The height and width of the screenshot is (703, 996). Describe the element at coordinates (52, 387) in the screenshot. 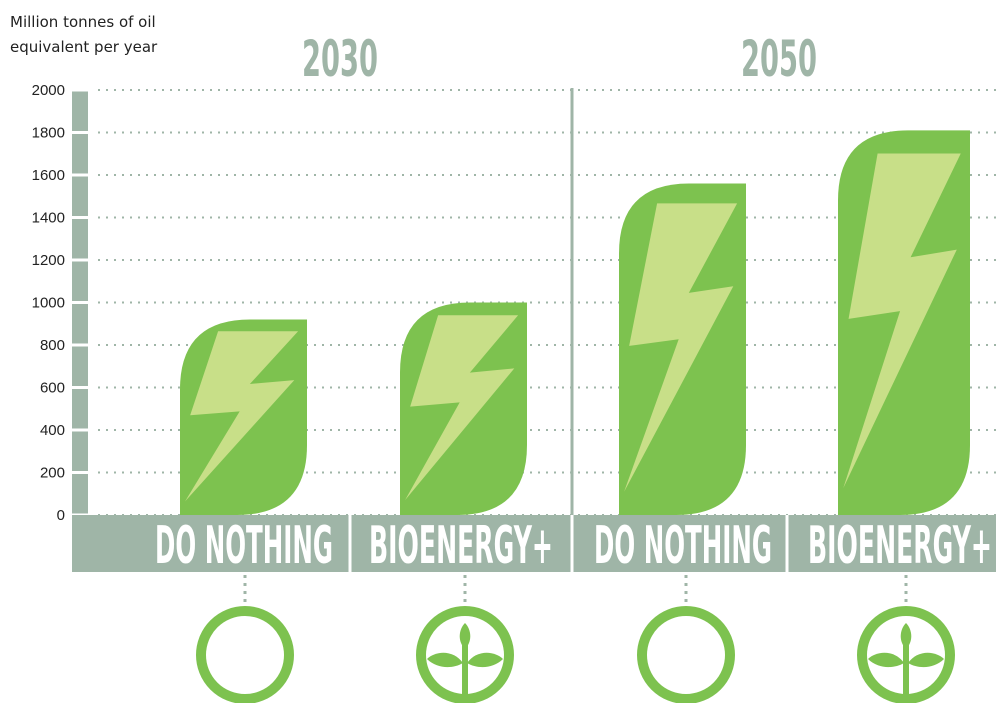

I see `y-tick-label: 600` at that location.